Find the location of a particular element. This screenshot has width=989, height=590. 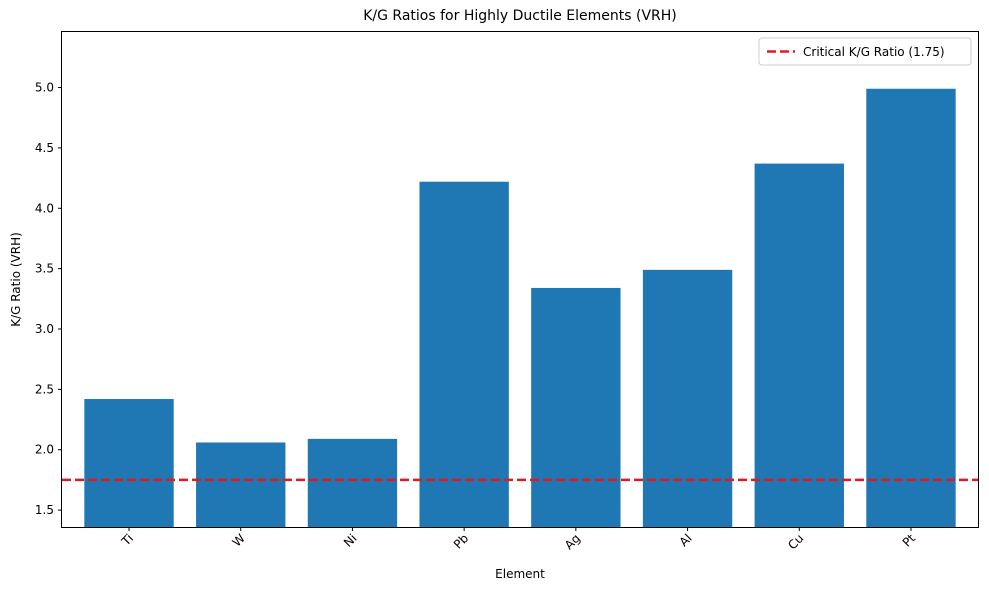

y-tick-label: 5.0 is located at coordinates (44, 88).